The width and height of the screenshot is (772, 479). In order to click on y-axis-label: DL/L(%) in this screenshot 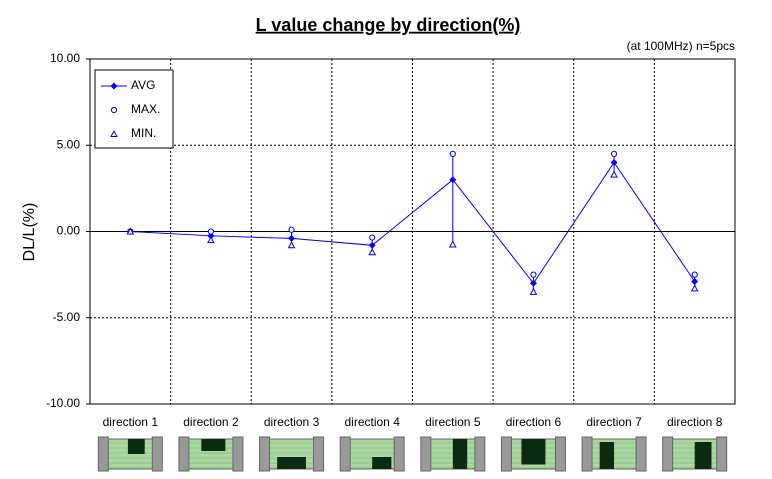, I will do `click(29, 232)`.